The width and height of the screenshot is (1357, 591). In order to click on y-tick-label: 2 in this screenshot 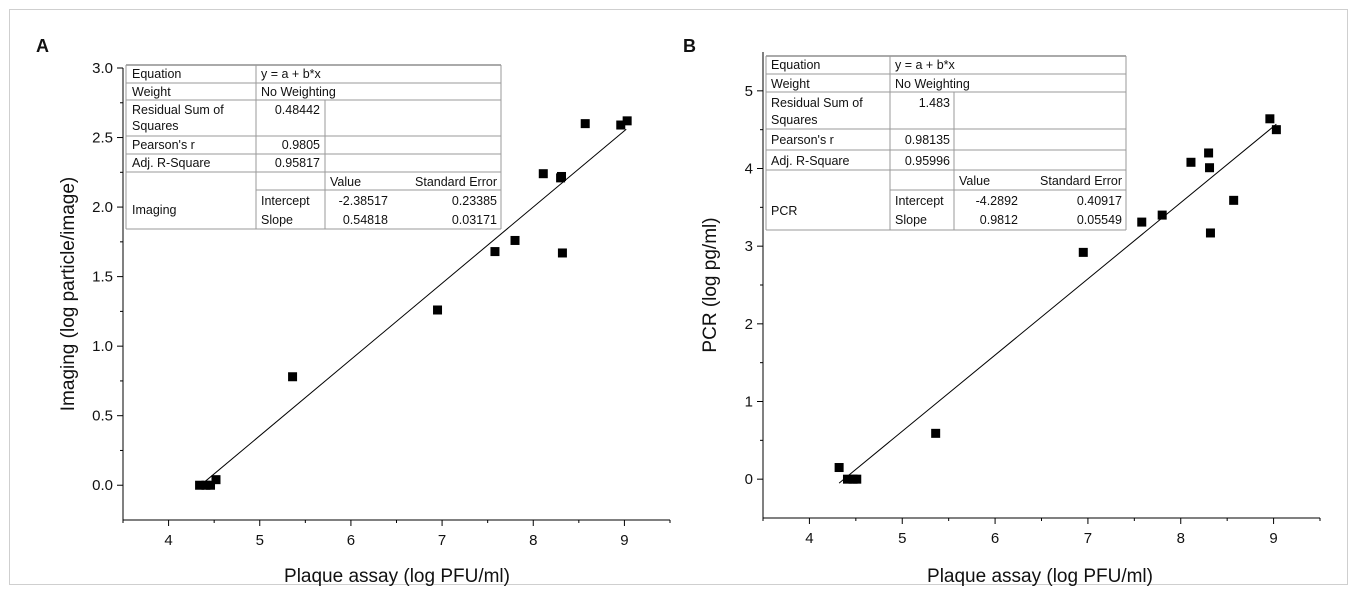, I will do `click(749, 324)`.